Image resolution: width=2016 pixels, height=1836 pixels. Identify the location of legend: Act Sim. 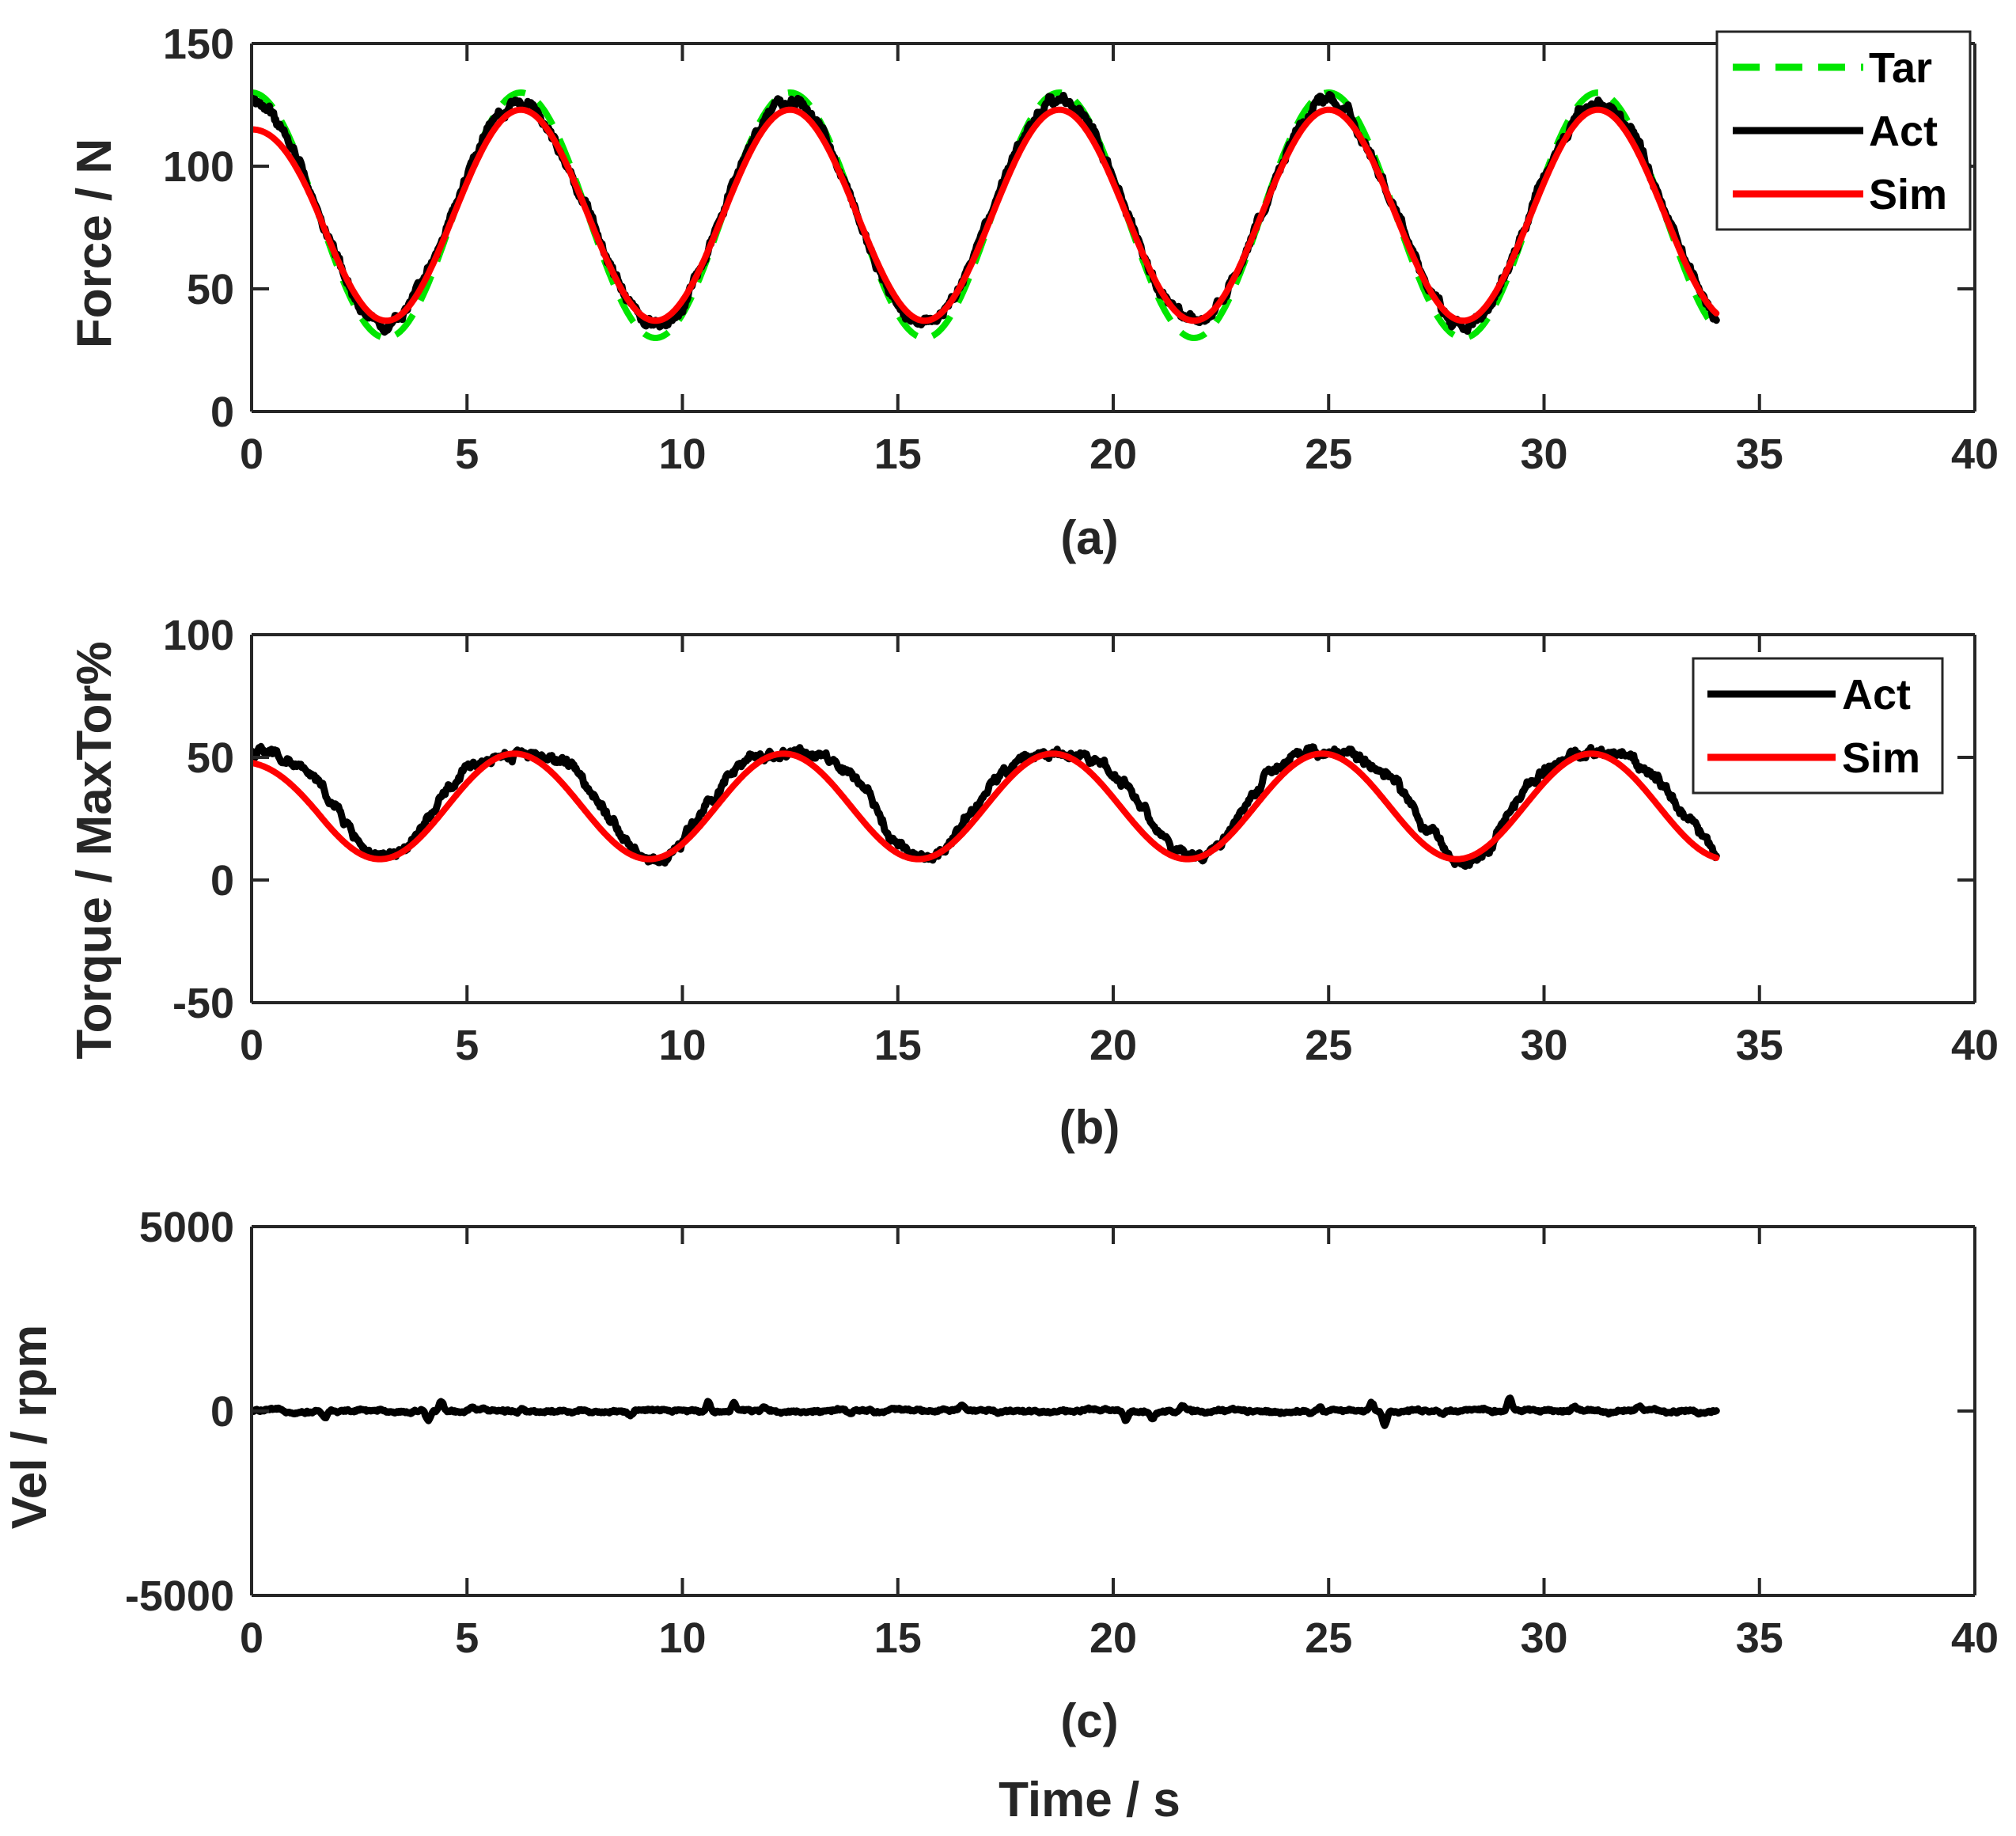
(1818, 726).